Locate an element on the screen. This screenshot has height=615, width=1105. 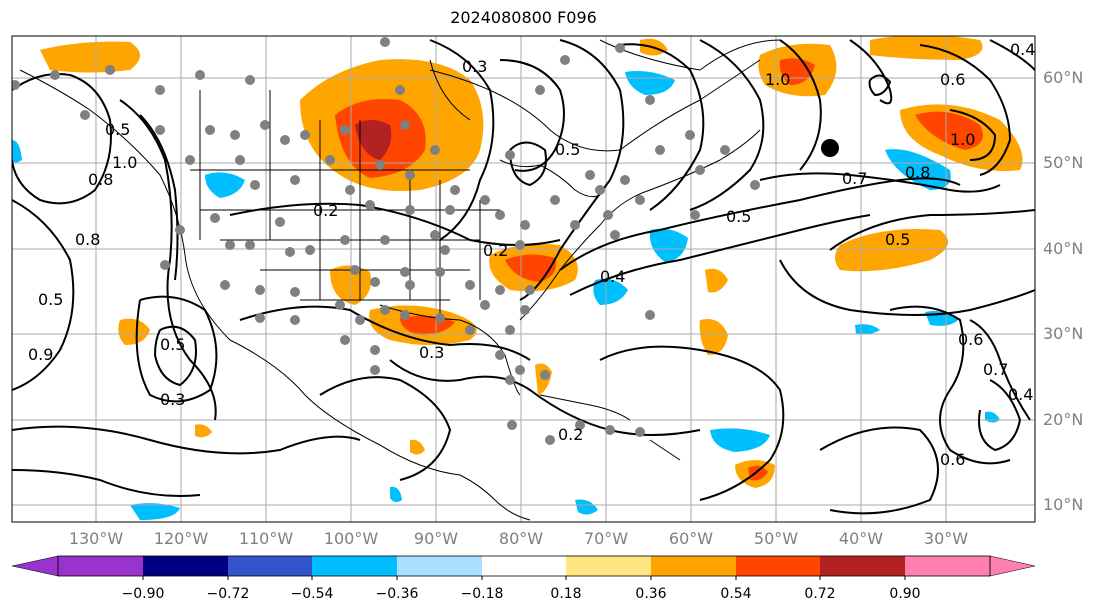
latitude-label: 40°N is located at coordinates (1063, 248).